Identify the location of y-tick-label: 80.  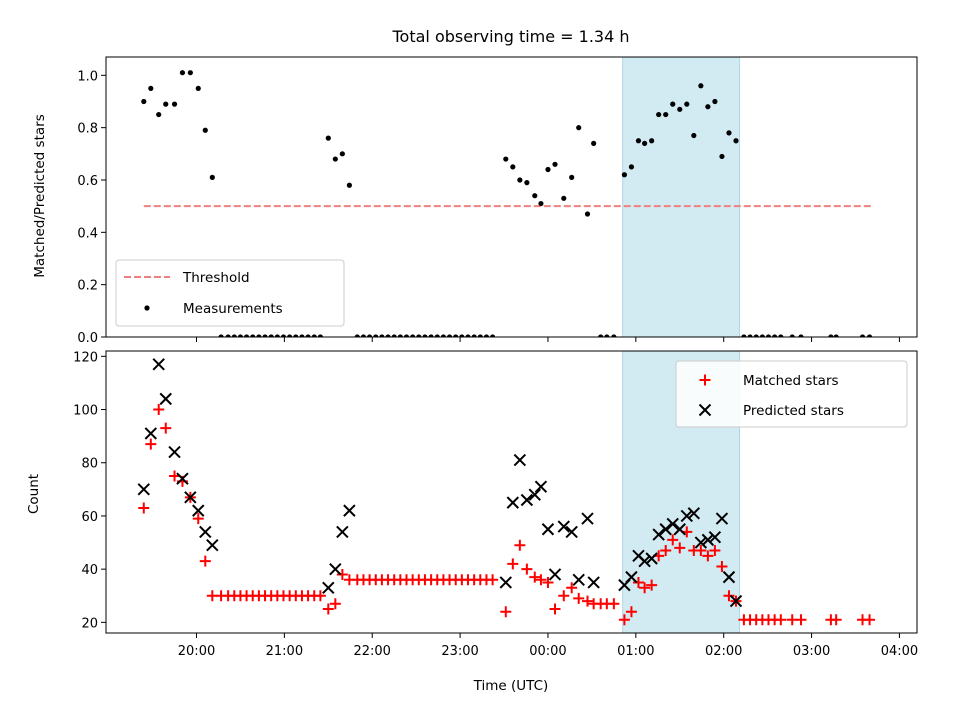
(89, 464).